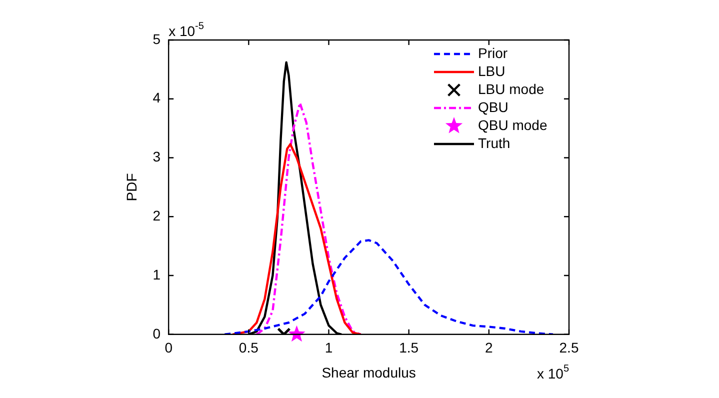  What do you see at coordinates (248, 348) in the screenshot?
I see `x-tick-label: 0.5` at bounding box center [248, 348].